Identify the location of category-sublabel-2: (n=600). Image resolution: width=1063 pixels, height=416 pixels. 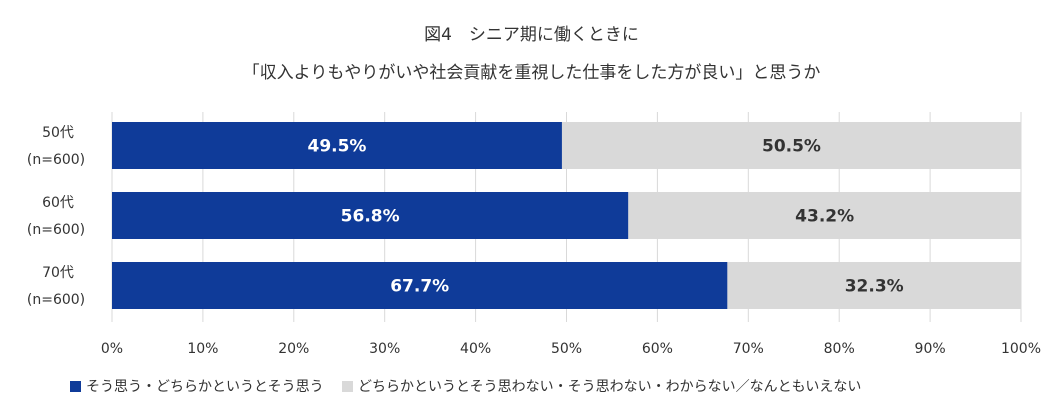
(56, 300).